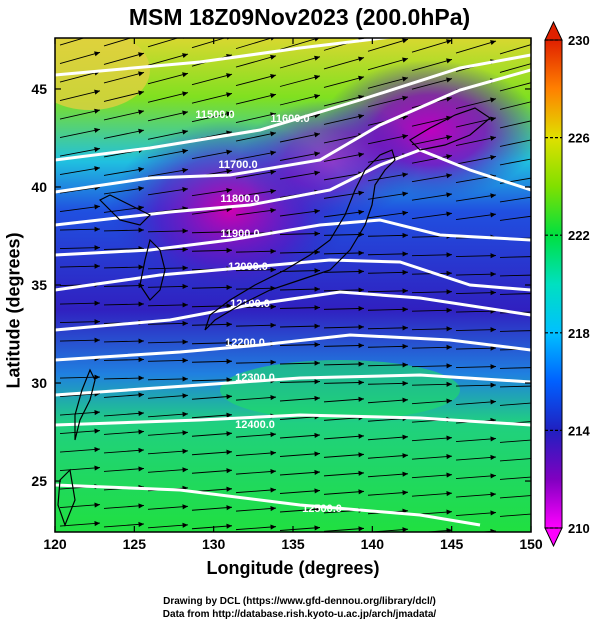 The image size is (599, 625). What do you see at coordinates (255, 425) in the screenshot?
I see `contour-label: 12400.0` at bounding box center [255, 425].